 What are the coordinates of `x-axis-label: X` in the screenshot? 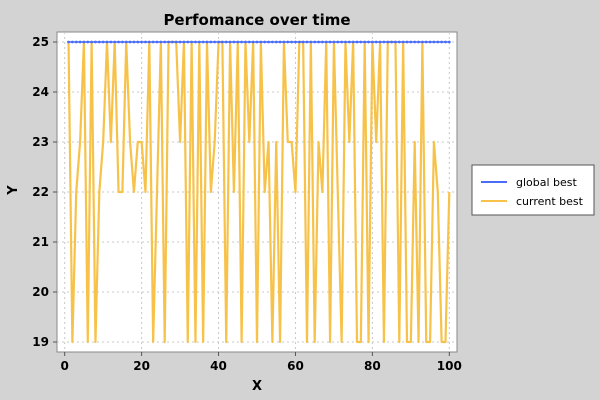 It's located at (257, 386).